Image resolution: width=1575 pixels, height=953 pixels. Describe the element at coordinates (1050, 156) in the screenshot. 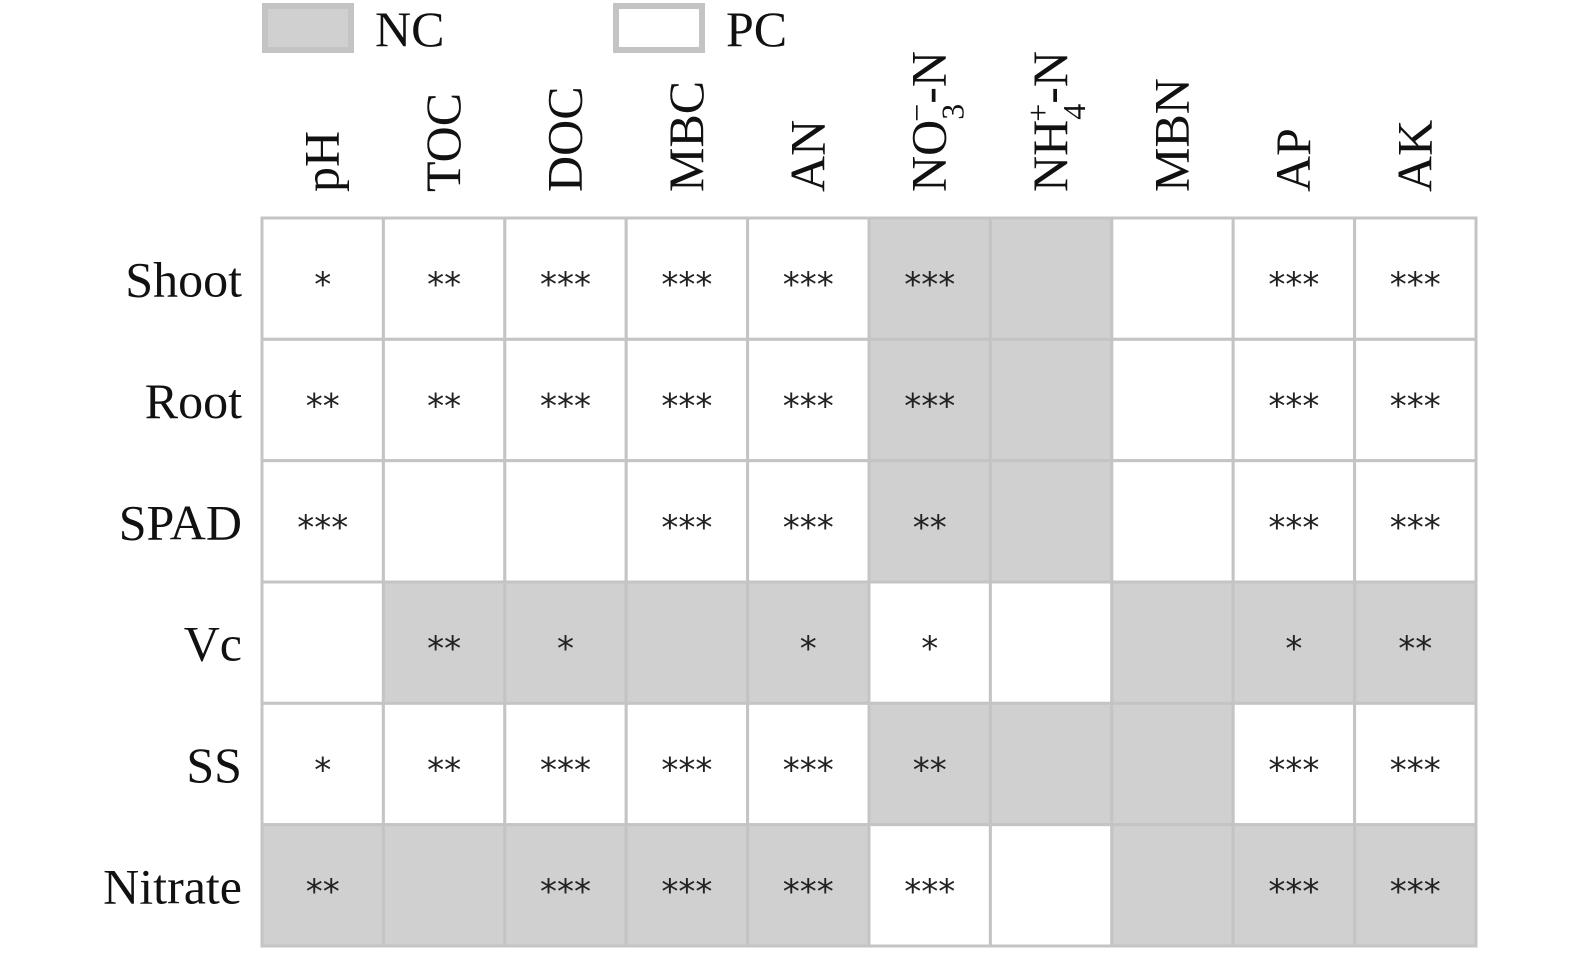

I see `column-label-part: NH` at that location.